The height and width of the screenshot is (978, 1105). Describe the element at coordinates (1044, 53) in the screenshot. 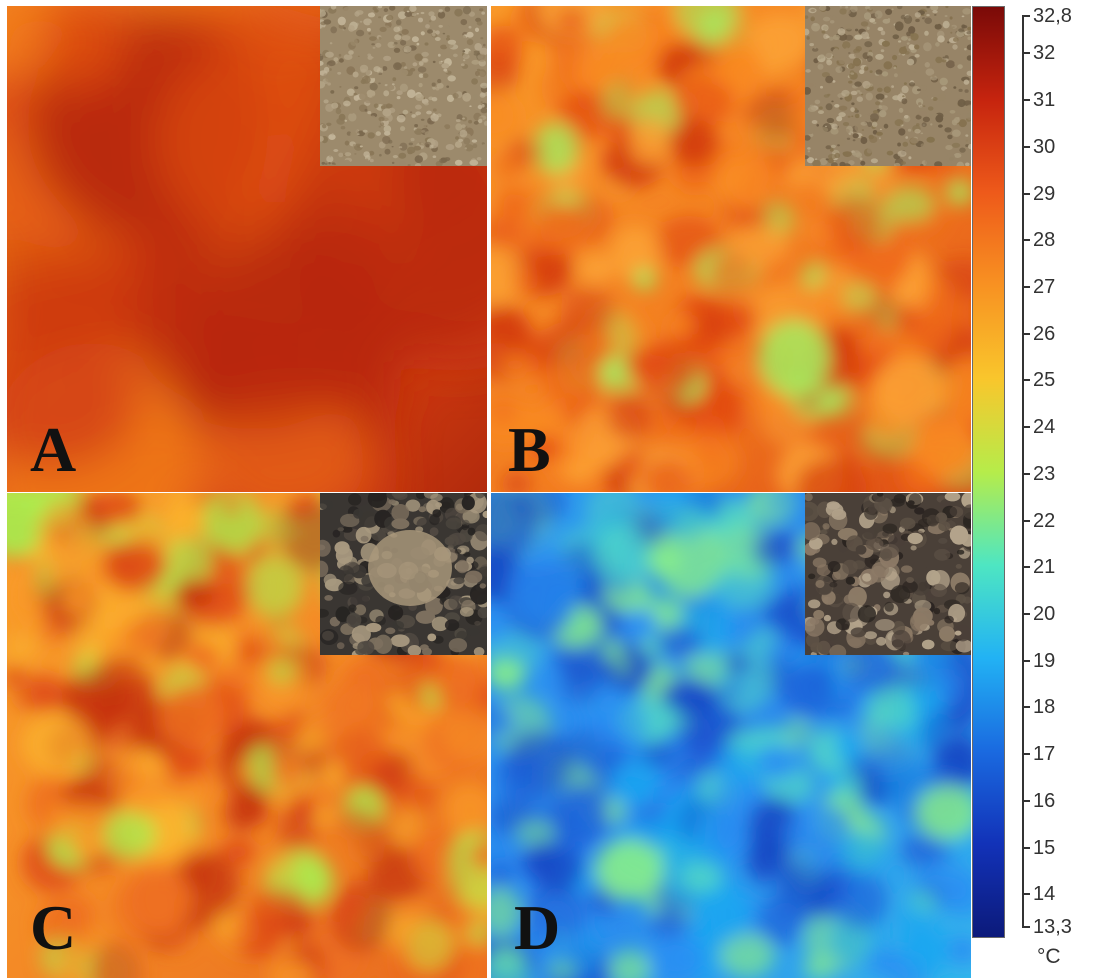

I see `colorbar-tick-label: 32` at that location.